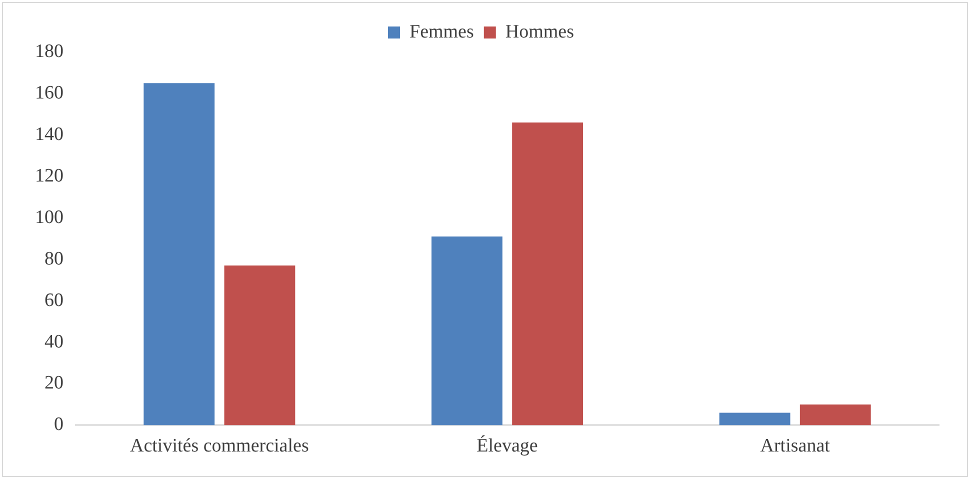  I want to click on y-tick-label: 100, so click(49, 217).